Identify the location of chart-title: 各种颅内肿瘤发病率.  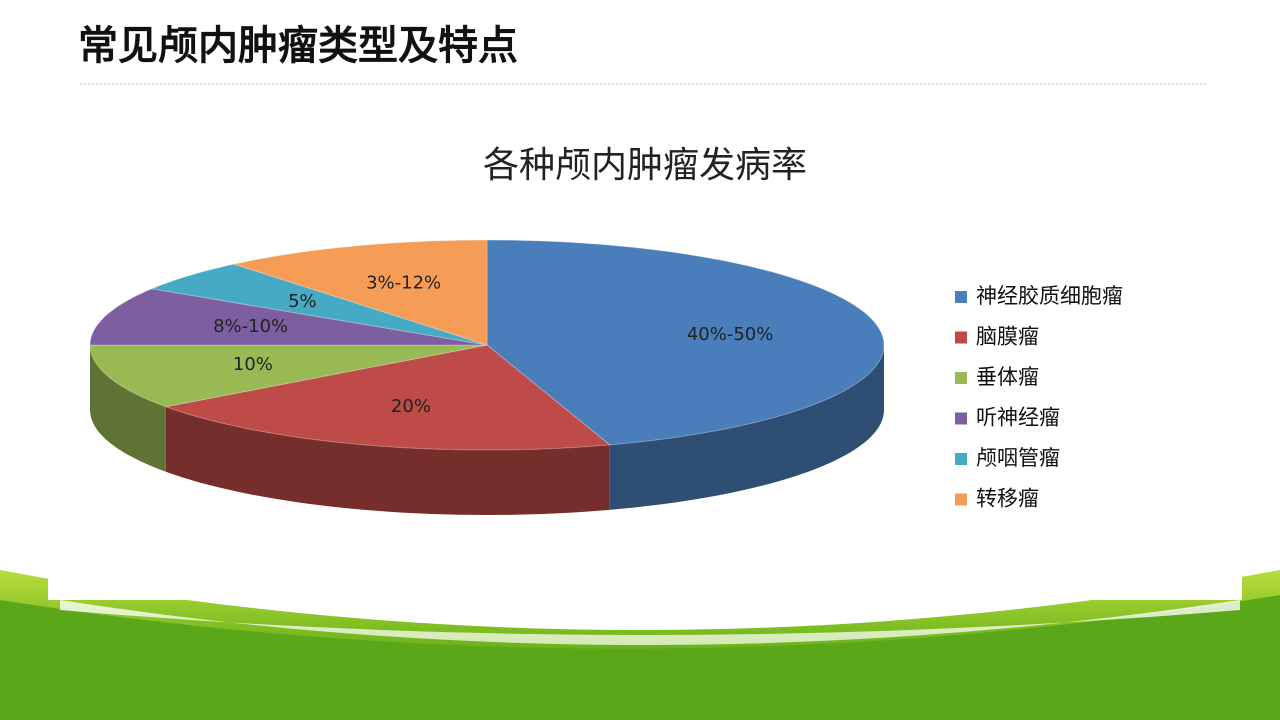
(645, 165).